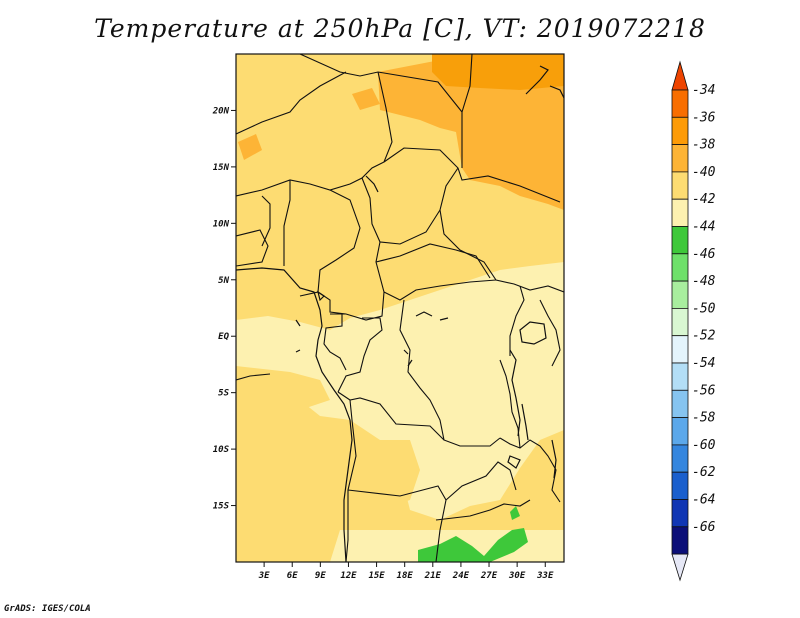  What do you see at coordinates (366, 99) in the screenshot?
I see `field-band-38-patch` at bounding box center [366, 99].